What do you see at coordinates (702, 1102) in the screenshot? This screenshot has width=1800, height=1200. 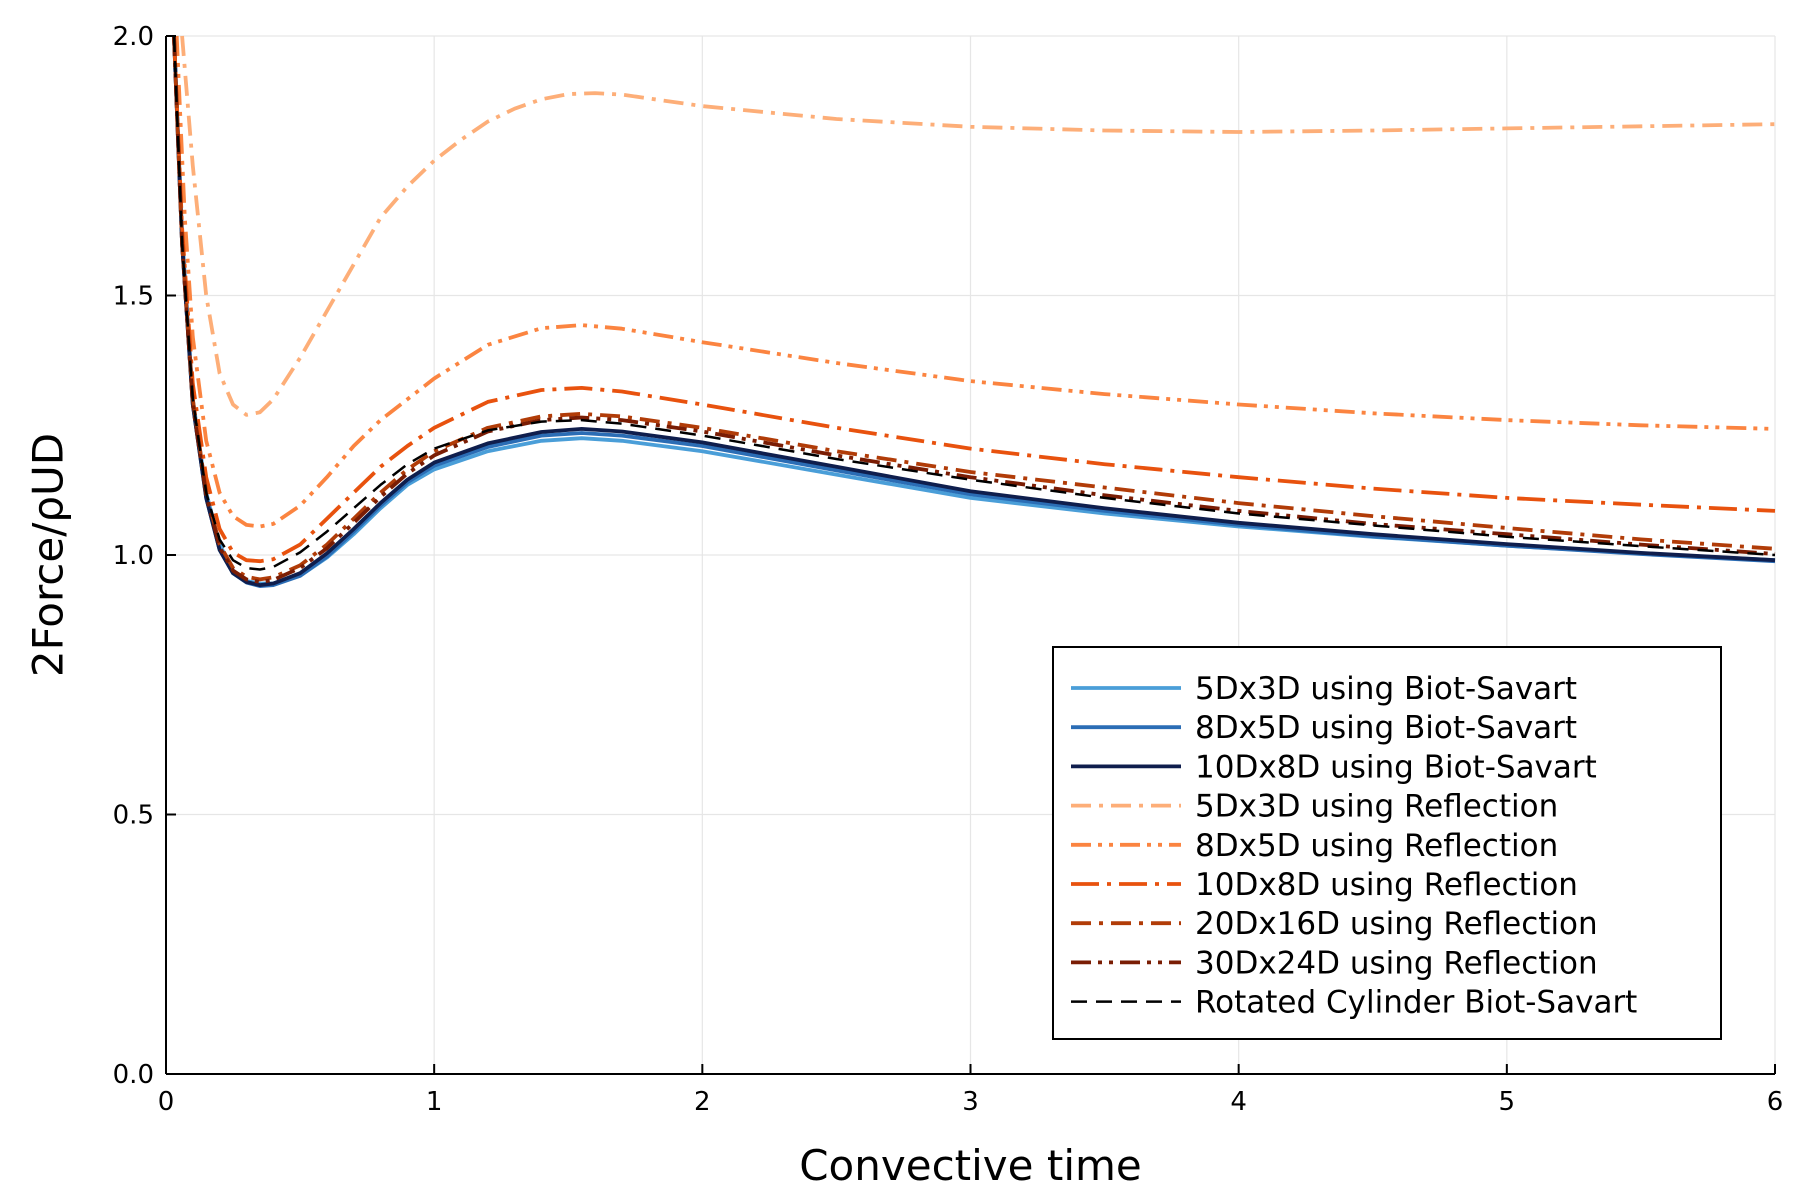 I see `x-tick-label-2: 2` at bounding box center [702, 1102].